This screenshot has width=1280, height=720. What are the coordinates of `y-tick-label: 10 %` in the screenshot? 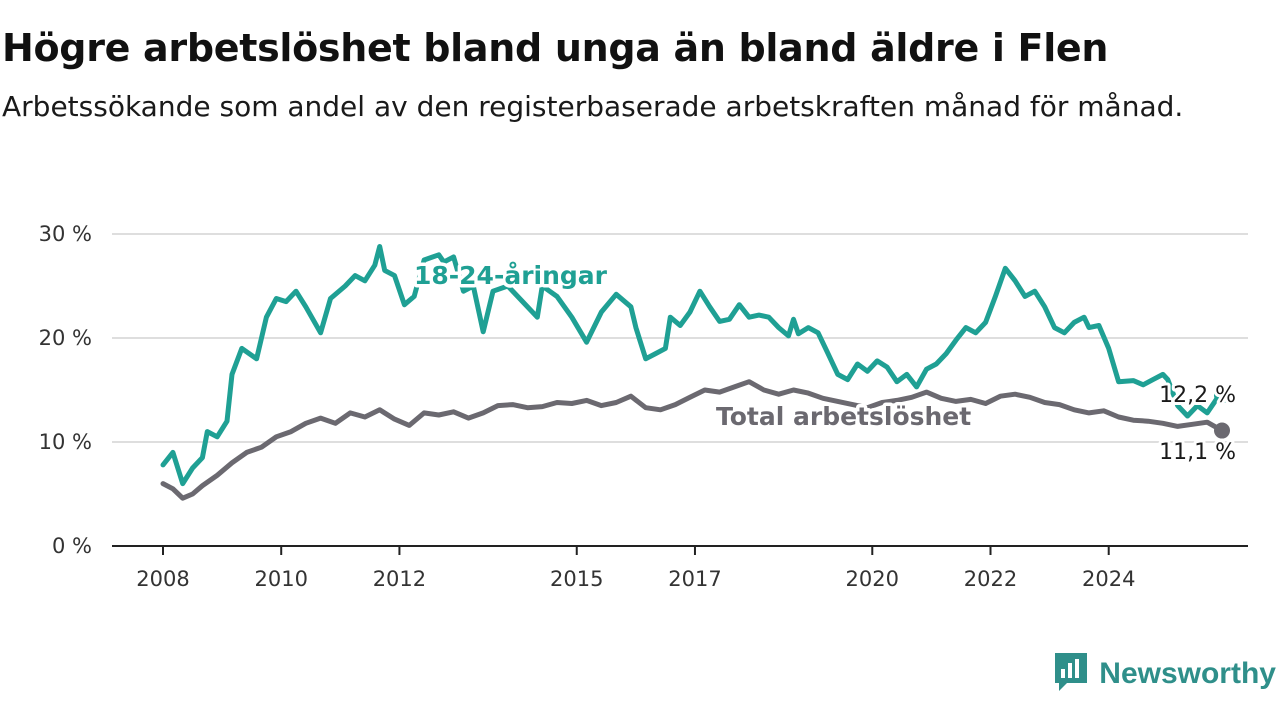 It's located at (65, 442).